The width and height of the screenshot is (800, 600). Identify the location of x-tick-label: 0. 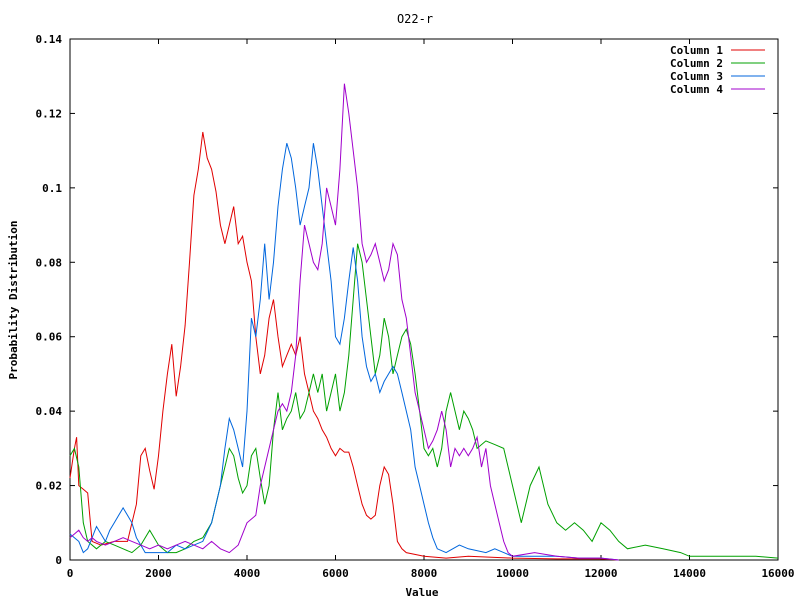
(70, 573).